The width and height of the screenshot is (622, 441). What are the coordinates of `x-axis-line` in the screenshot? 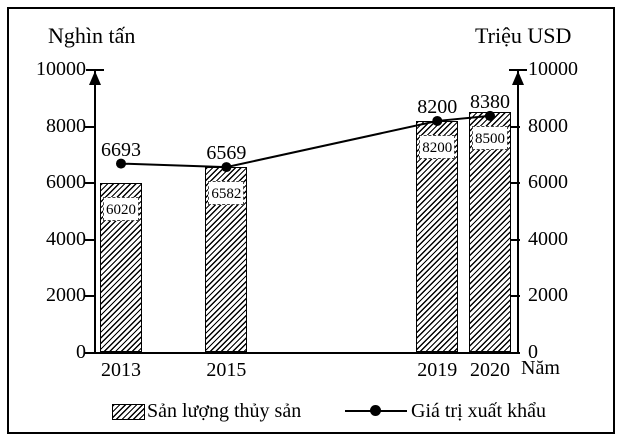 It's located at (307, 353).